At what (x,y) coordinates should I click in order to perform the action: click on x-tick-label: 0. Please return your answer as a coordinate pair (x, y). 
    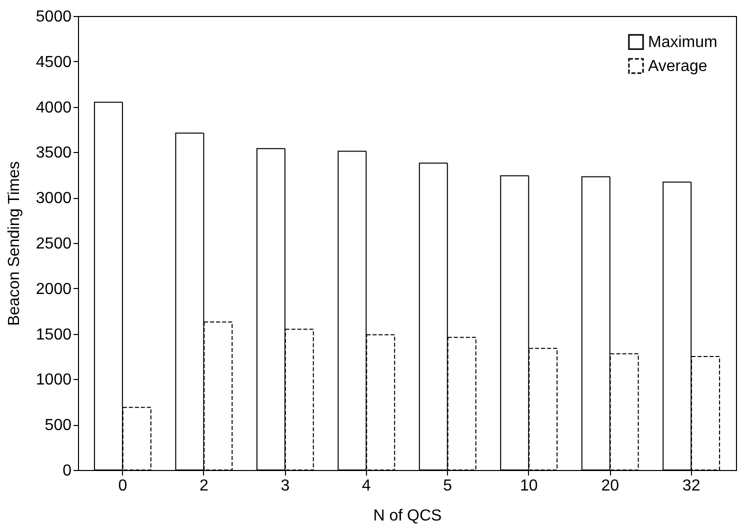
    Looking at the image, I should click on (123, 486).